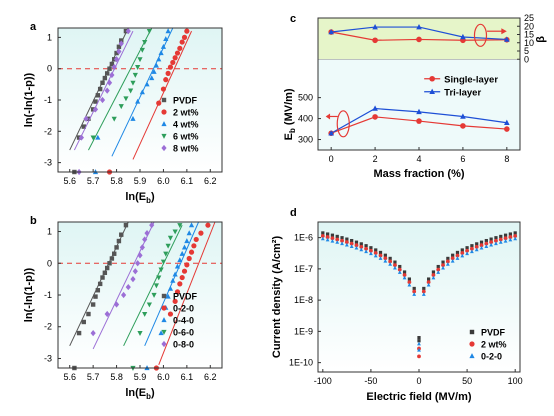 This screenshot has height=416, width=554. I want to click on x-tick-label: 0, so click(331, 159).